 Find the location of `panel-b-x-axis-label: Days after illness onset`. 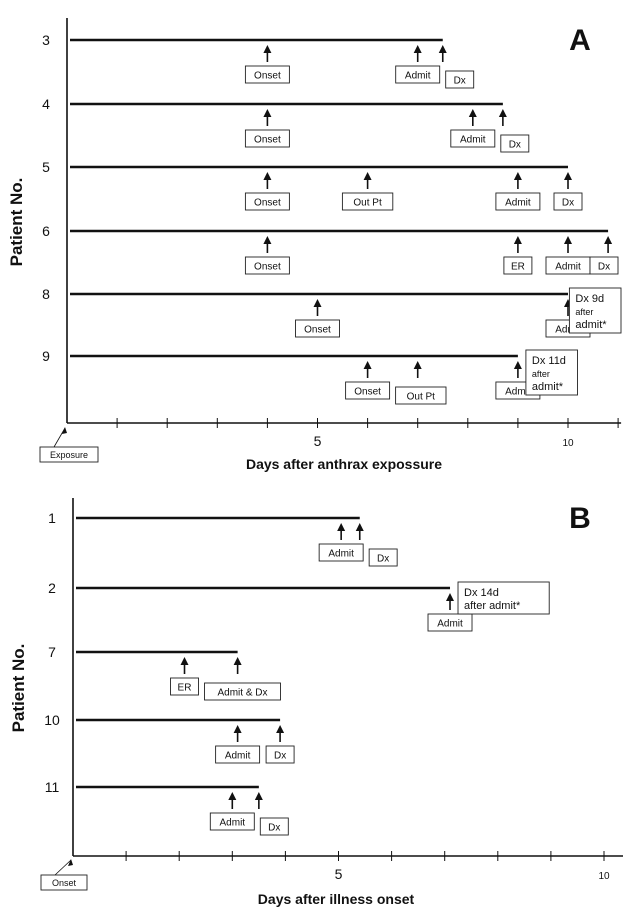

panel-b-x-axis-label: Days after illness onset is located at coordinates (336, 899).